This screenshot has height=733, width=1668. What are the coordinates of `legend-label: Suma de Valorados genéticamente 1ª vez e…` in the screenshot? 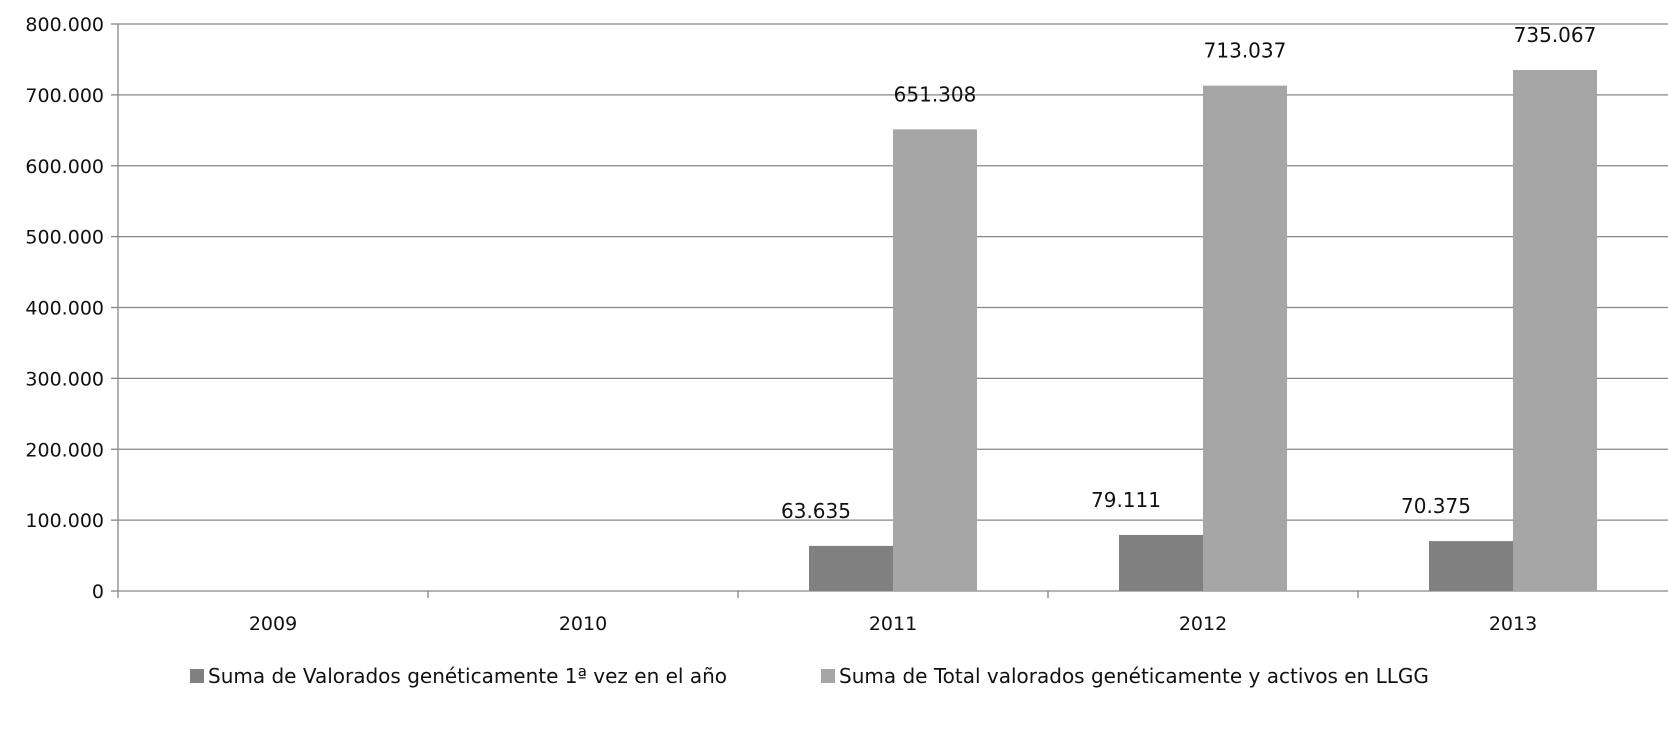 It's located at (467, 676).